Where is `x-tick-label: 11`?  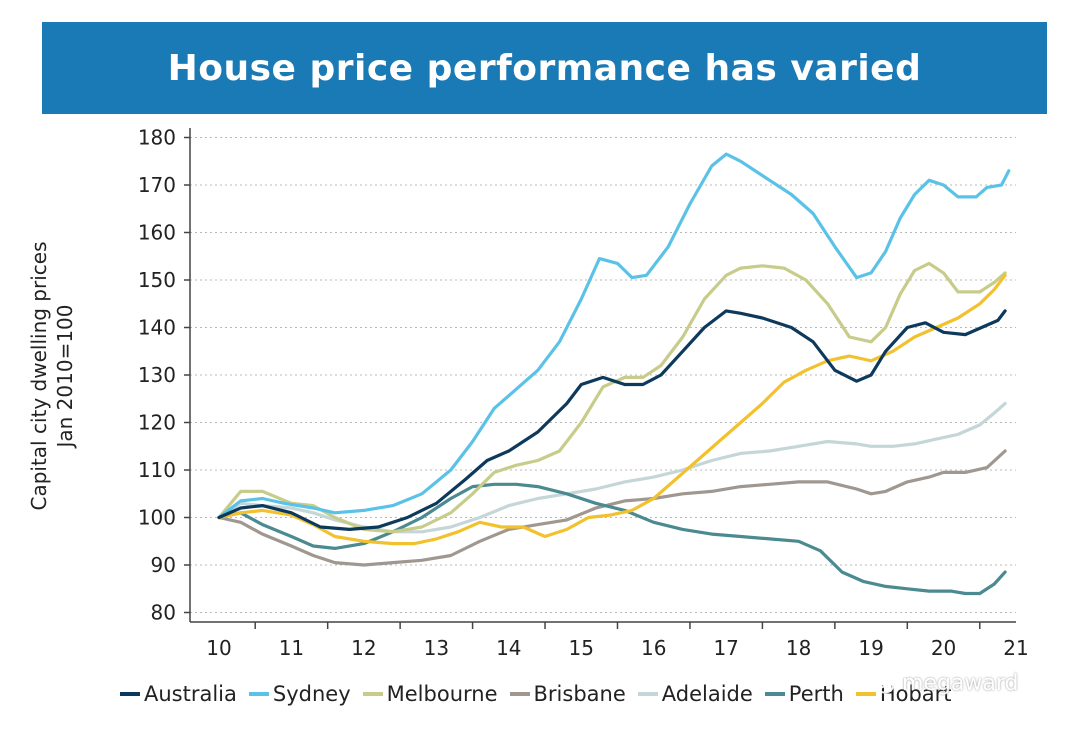
x-tick-label: 11 is located at coordinates (291, 648).